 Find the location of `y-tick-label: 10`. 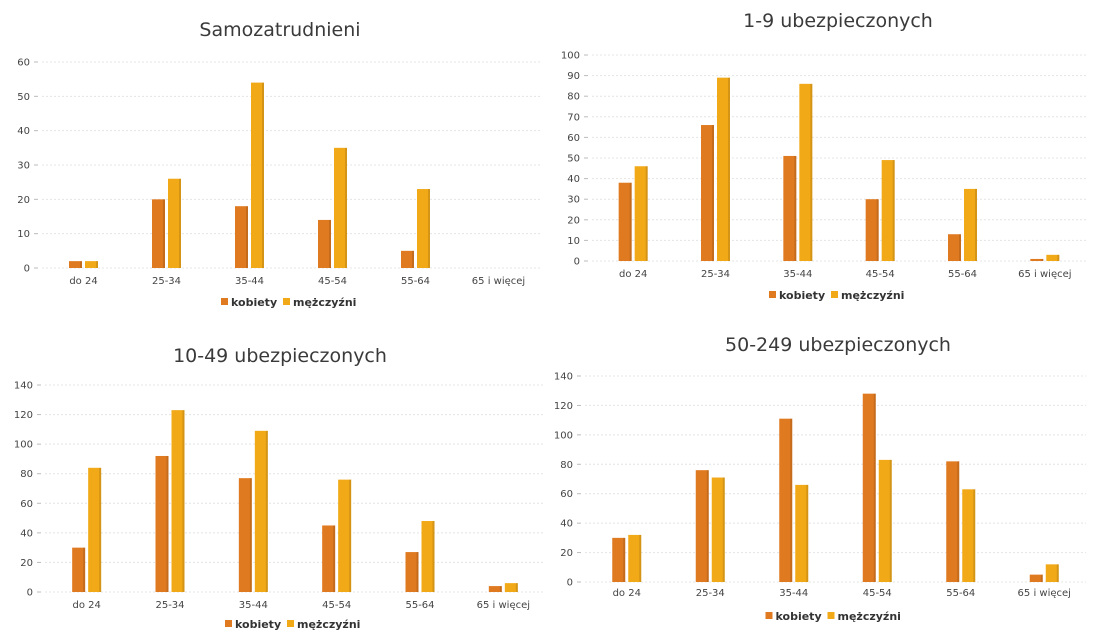

y-tick-label: 10 is located at coordinates (573, 241).